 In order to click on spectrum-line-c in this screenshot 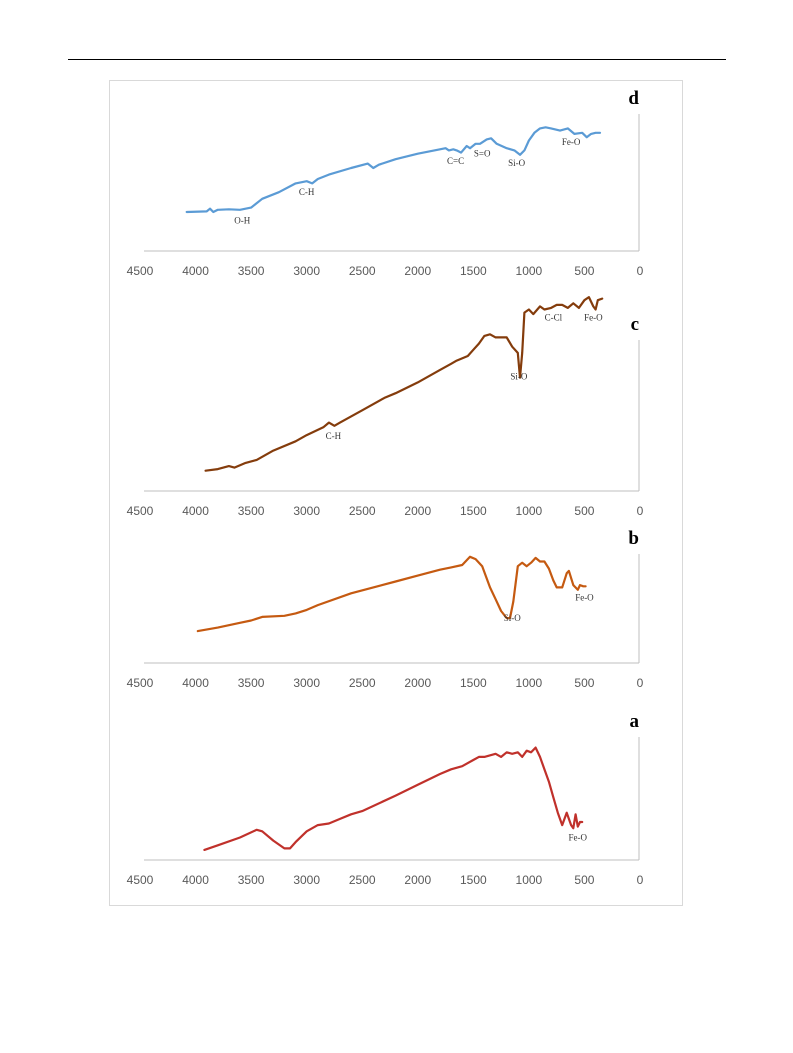, I will do `click(404, 384)`.